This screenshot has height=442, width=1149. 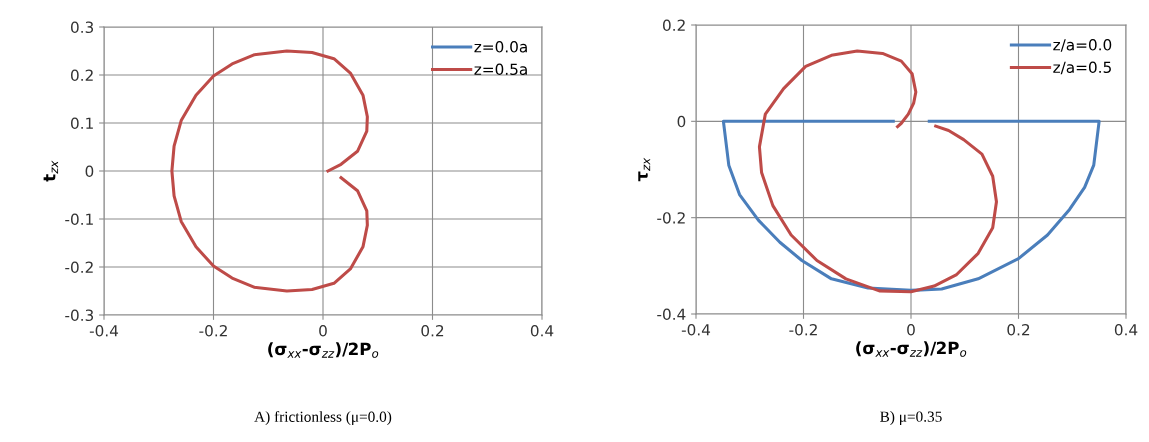 I want to click on y-tick-label: 0.3, so click(x=82, y=27).